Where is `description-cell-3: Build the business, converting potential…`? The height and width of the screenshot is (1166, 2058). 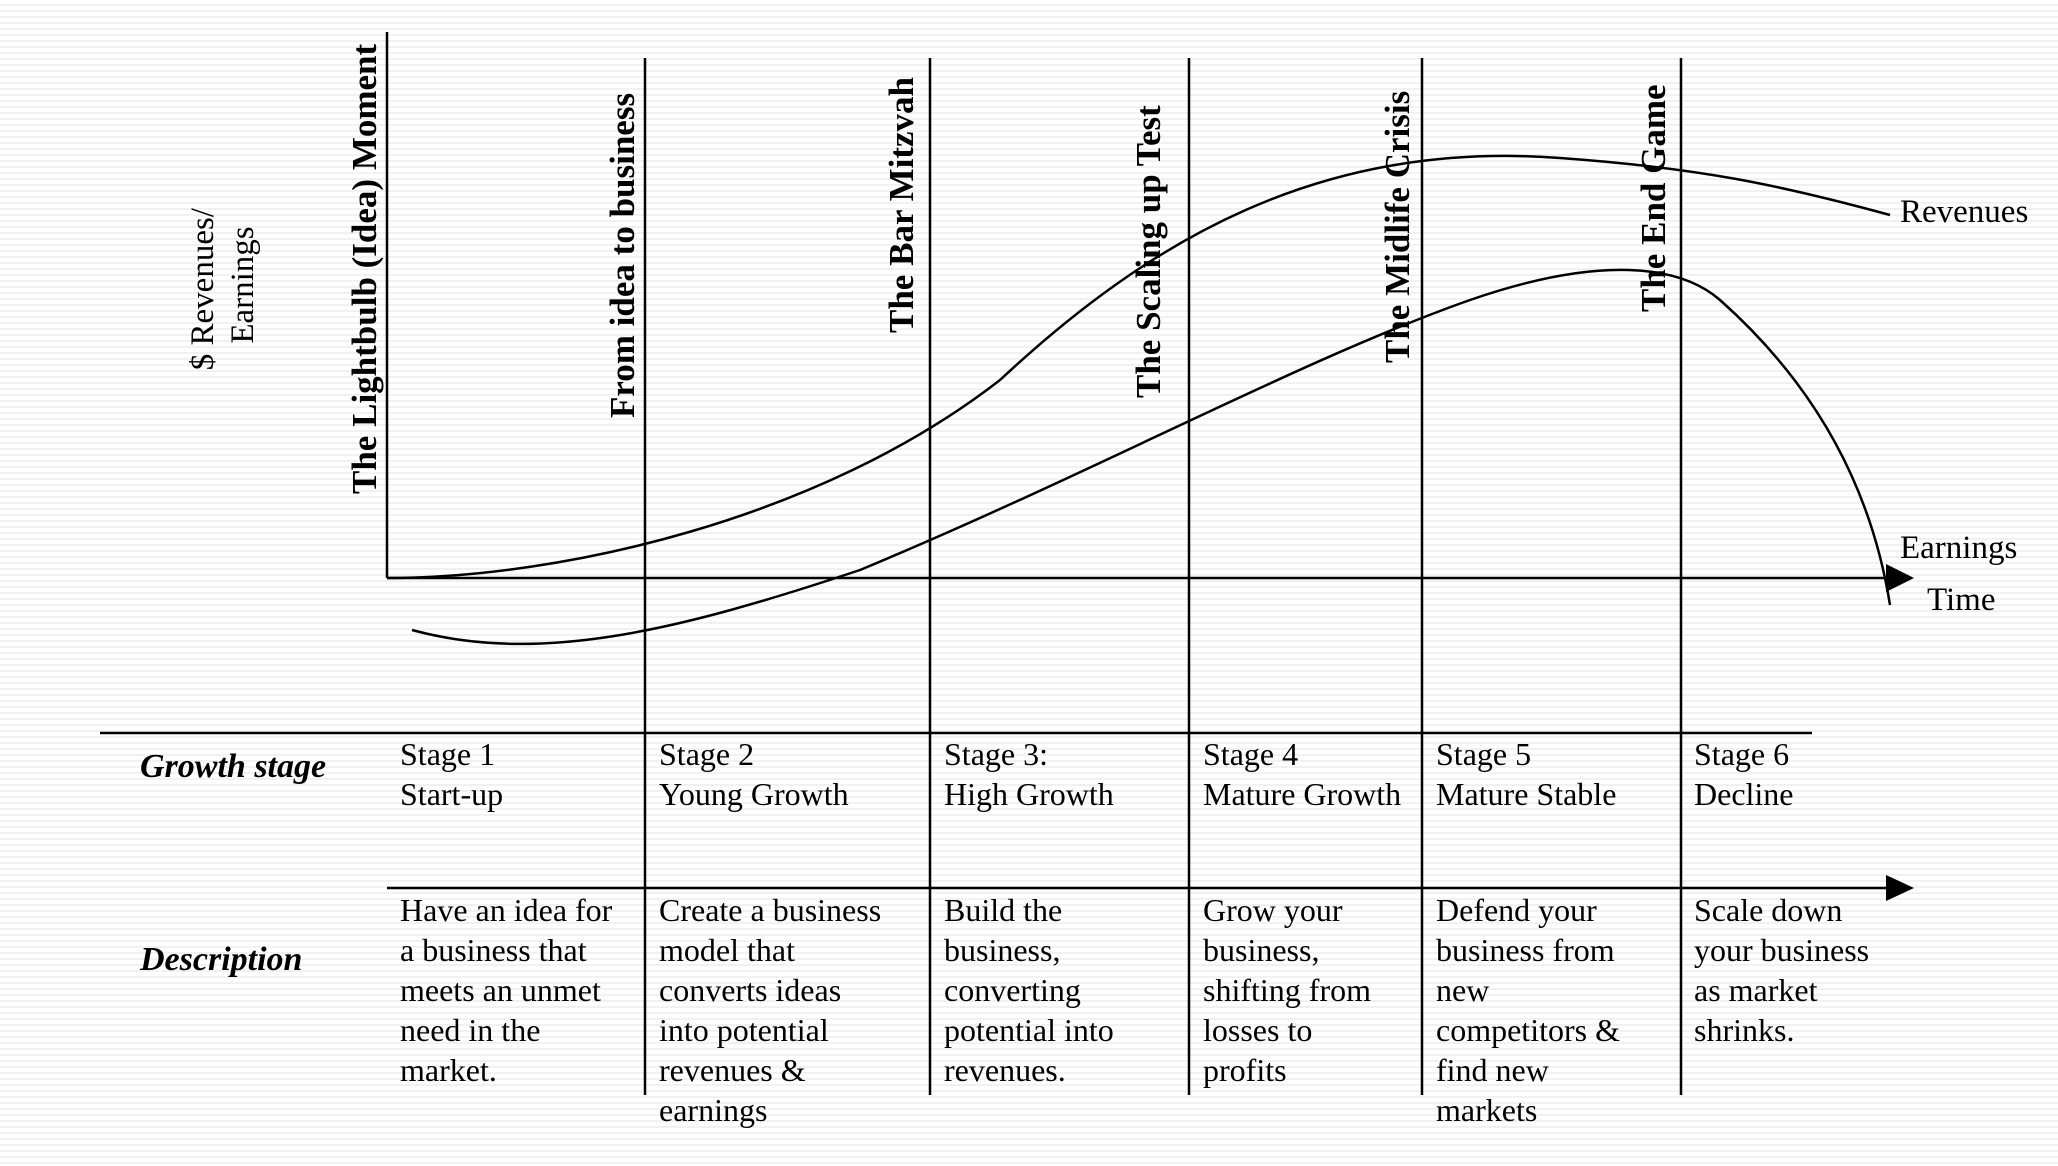
description-cell-3: Build the business, converting potential… is located at coordinates (1029, 990).